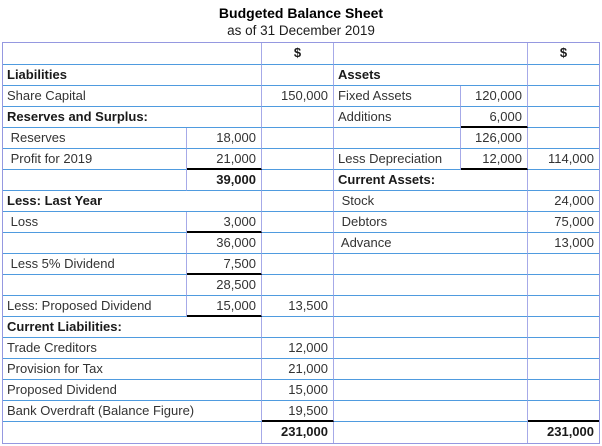 The width and height of the screenshot is (602, 446). What do you see at coordinates (132, 369) in the screenshot?
I see `label-cell: Provision for Tax` at bounding box center [132, 369].